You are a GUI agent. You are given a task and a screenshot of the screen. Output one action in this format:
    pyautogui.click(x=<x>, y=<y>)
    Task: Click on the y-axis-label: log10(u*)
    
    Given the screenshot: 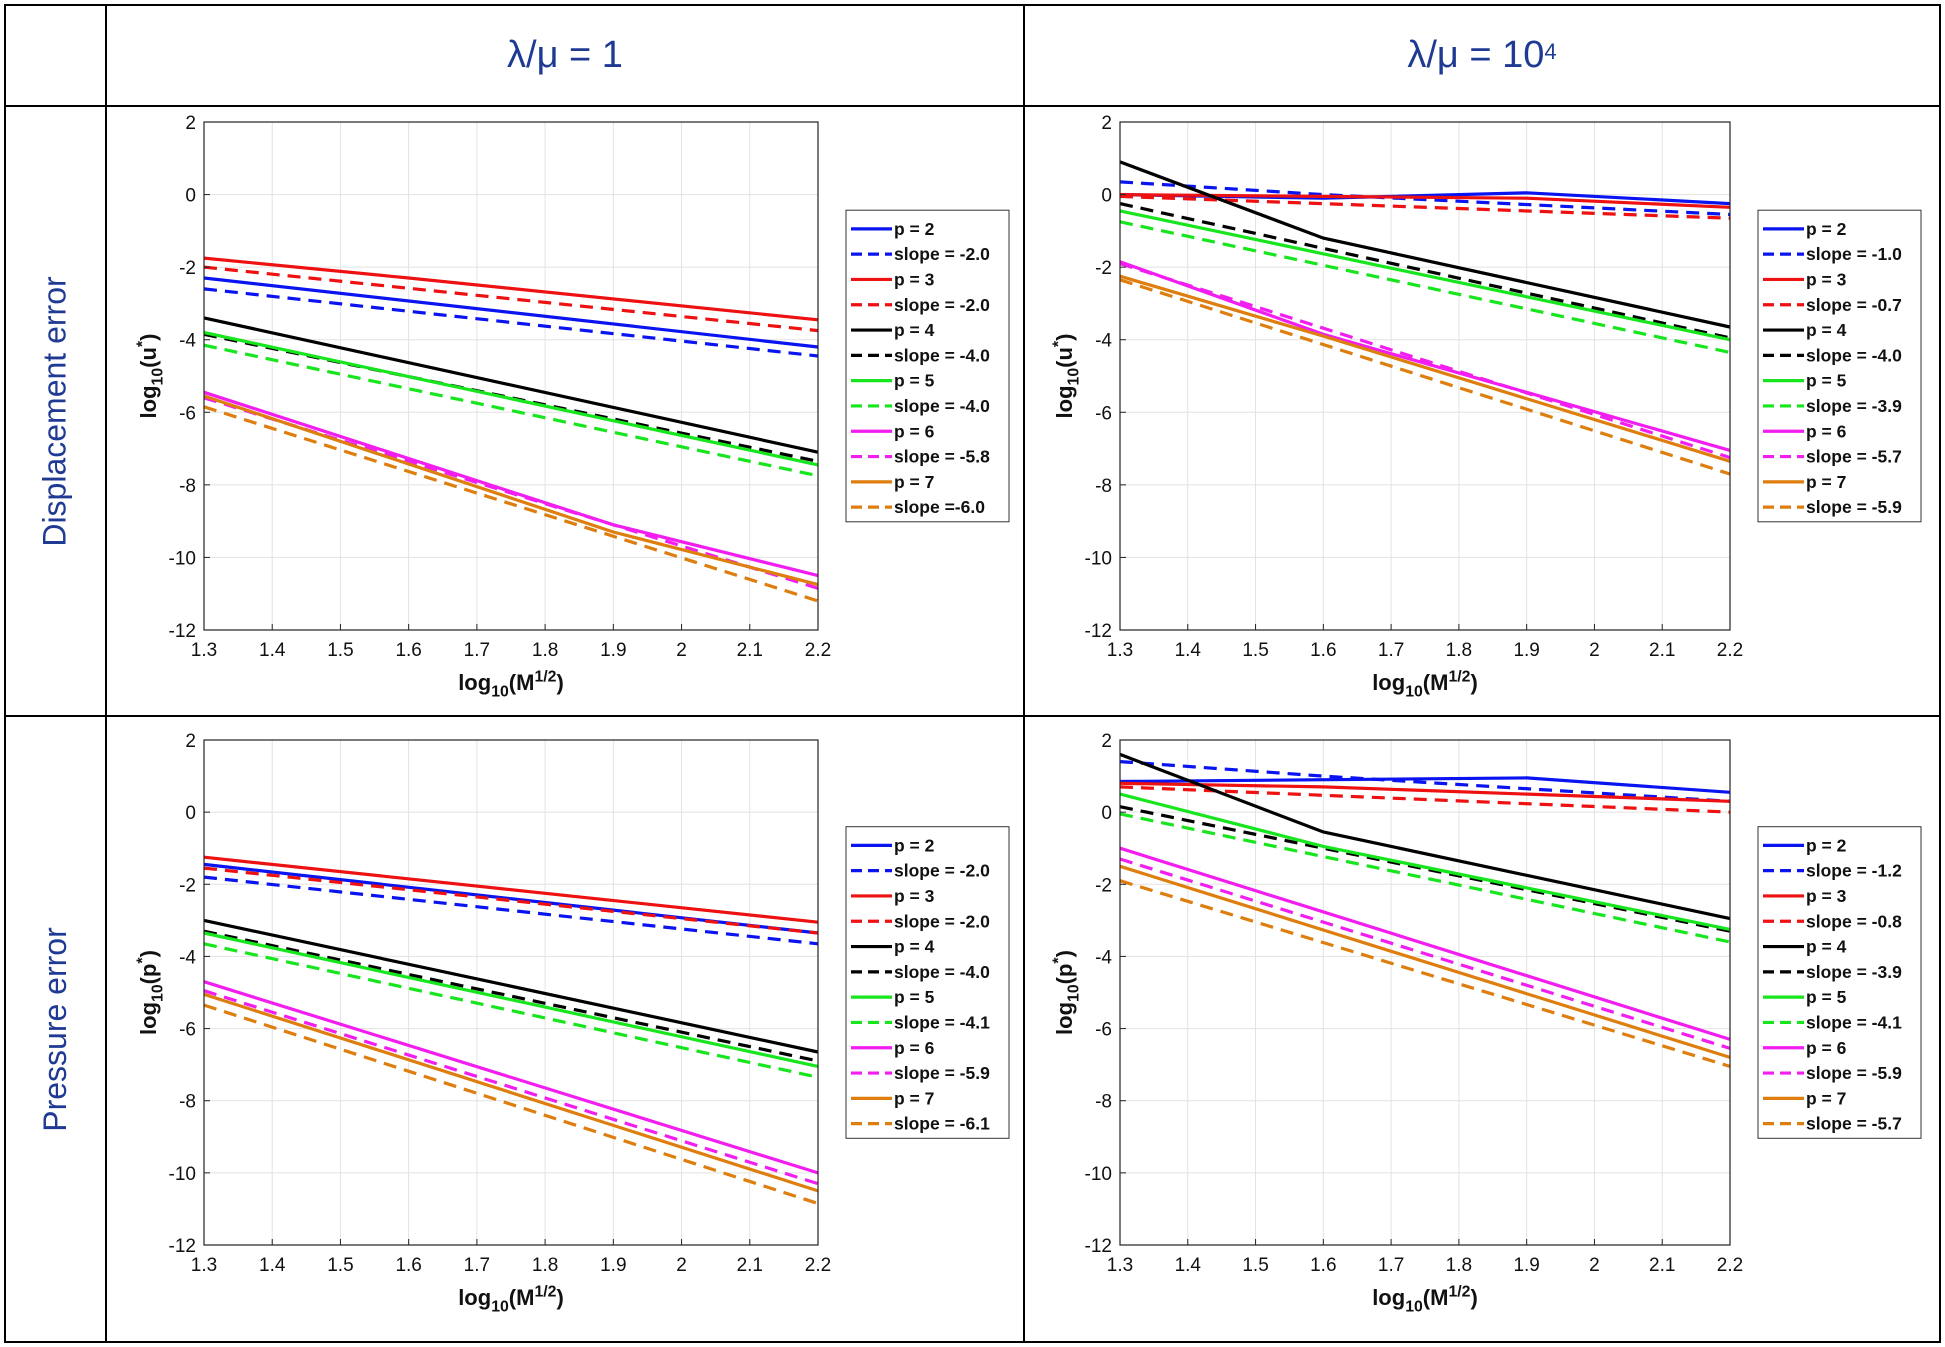 What is the action you would take?
    pyautogui.click(x=1067, y=376)
    